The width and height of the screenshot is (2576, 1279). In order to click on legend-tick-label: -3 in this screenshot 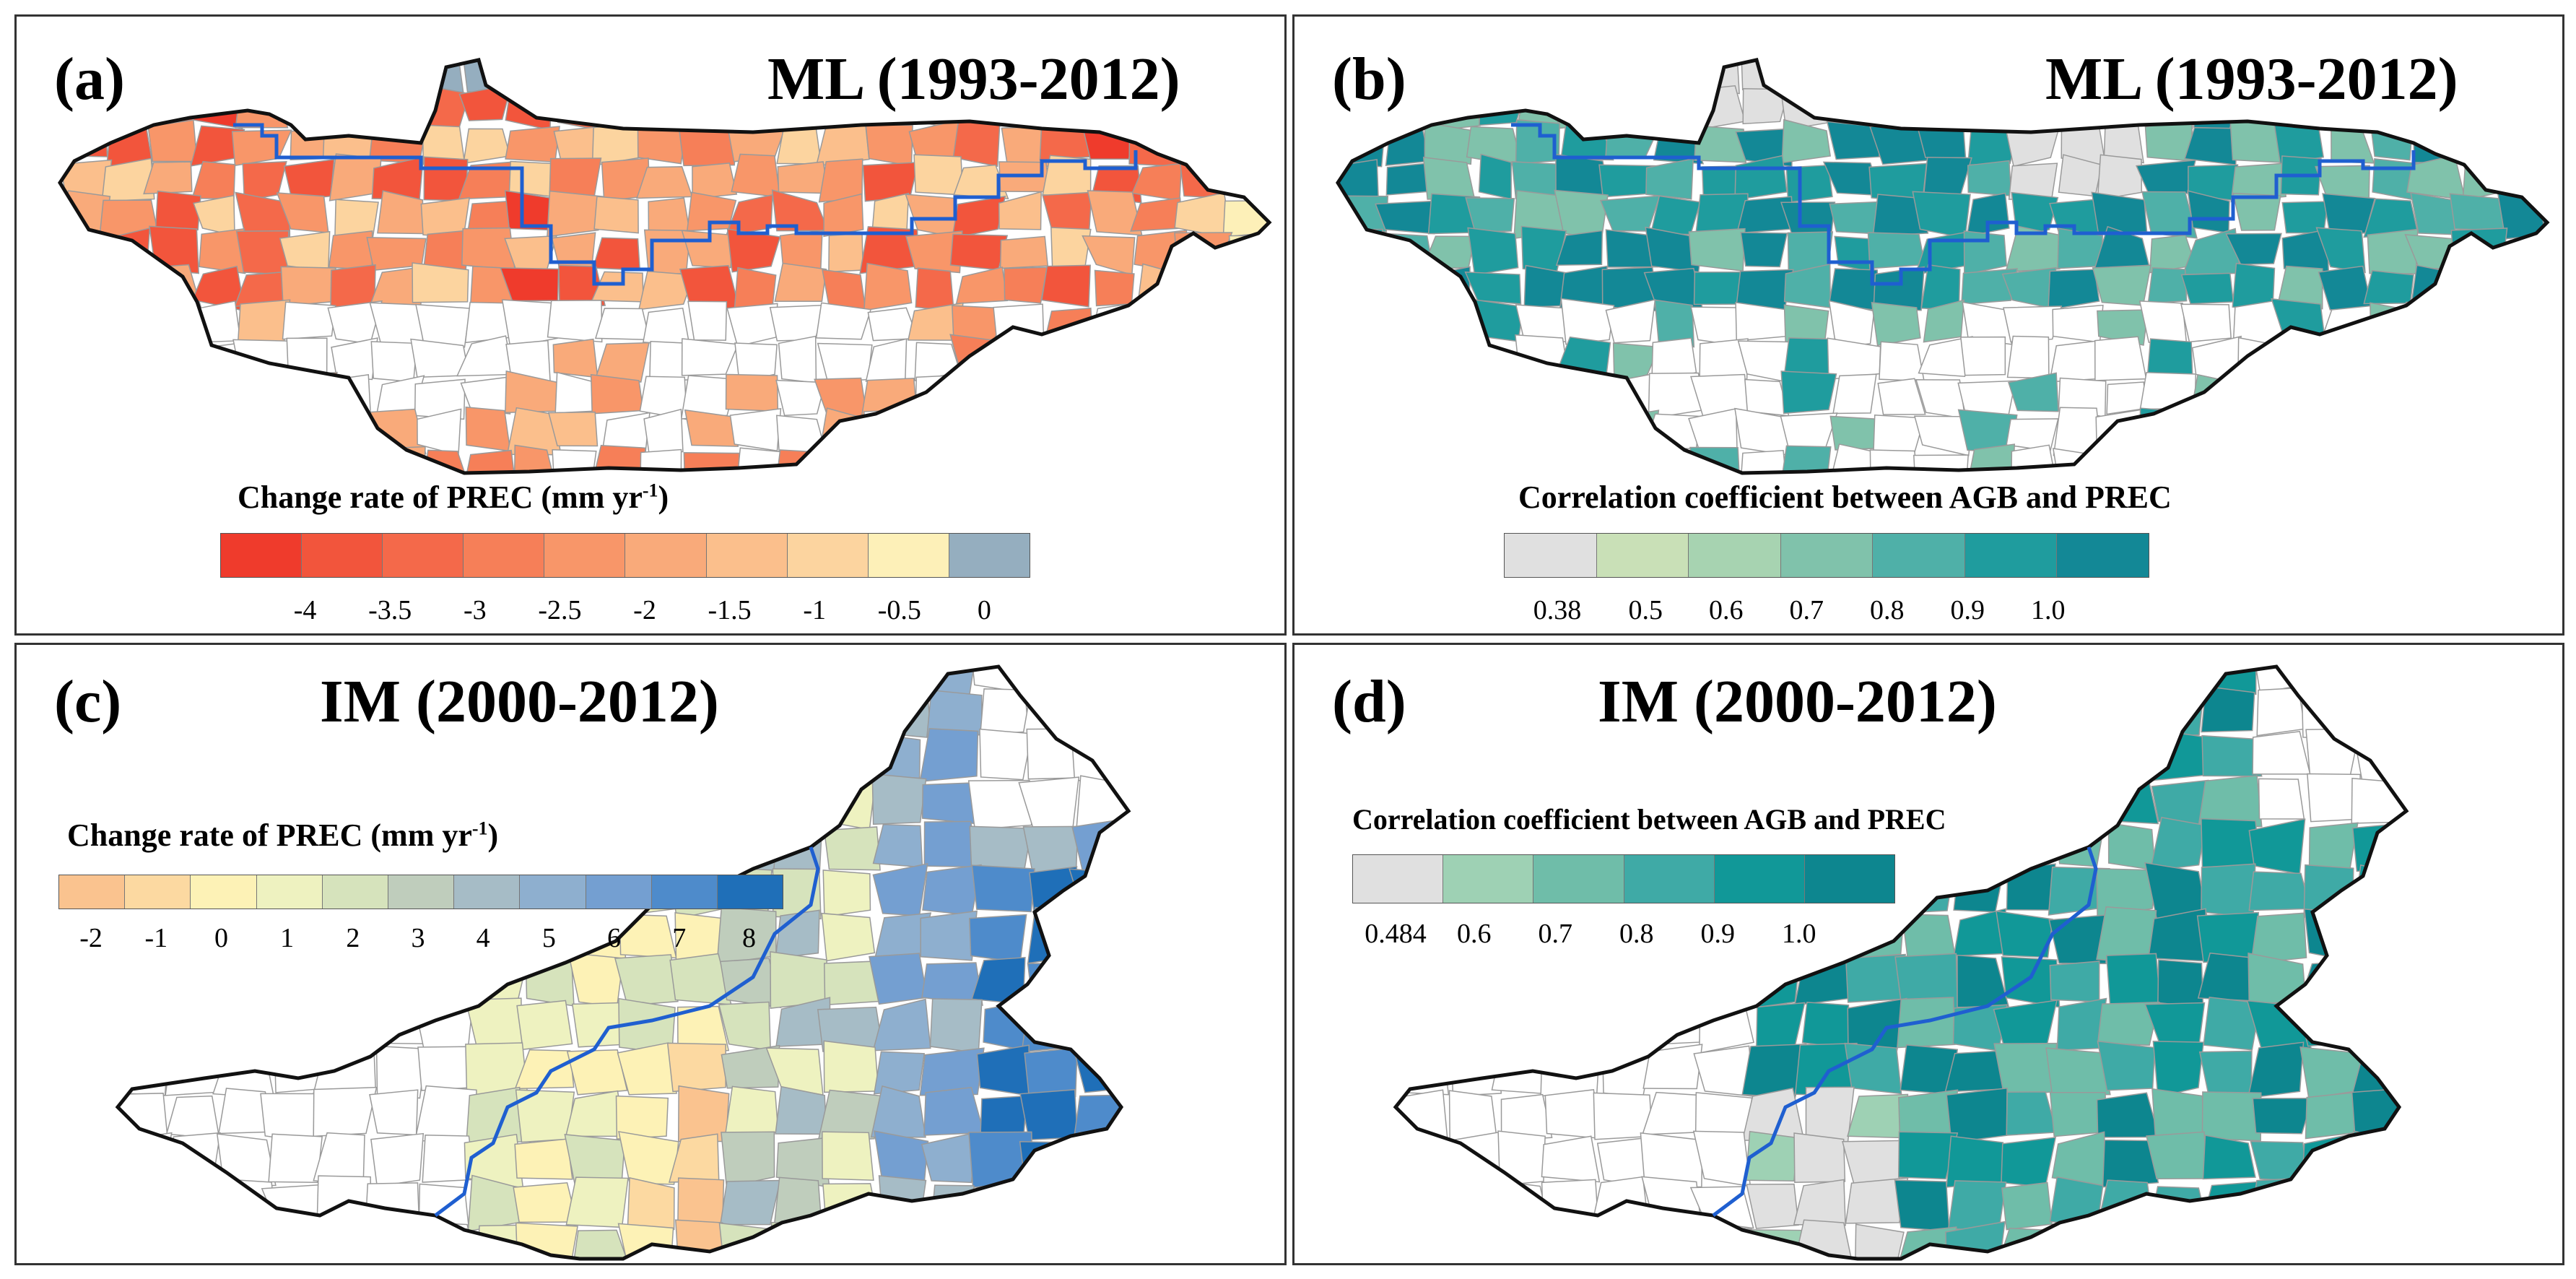, I will do `click(475, 610)`.